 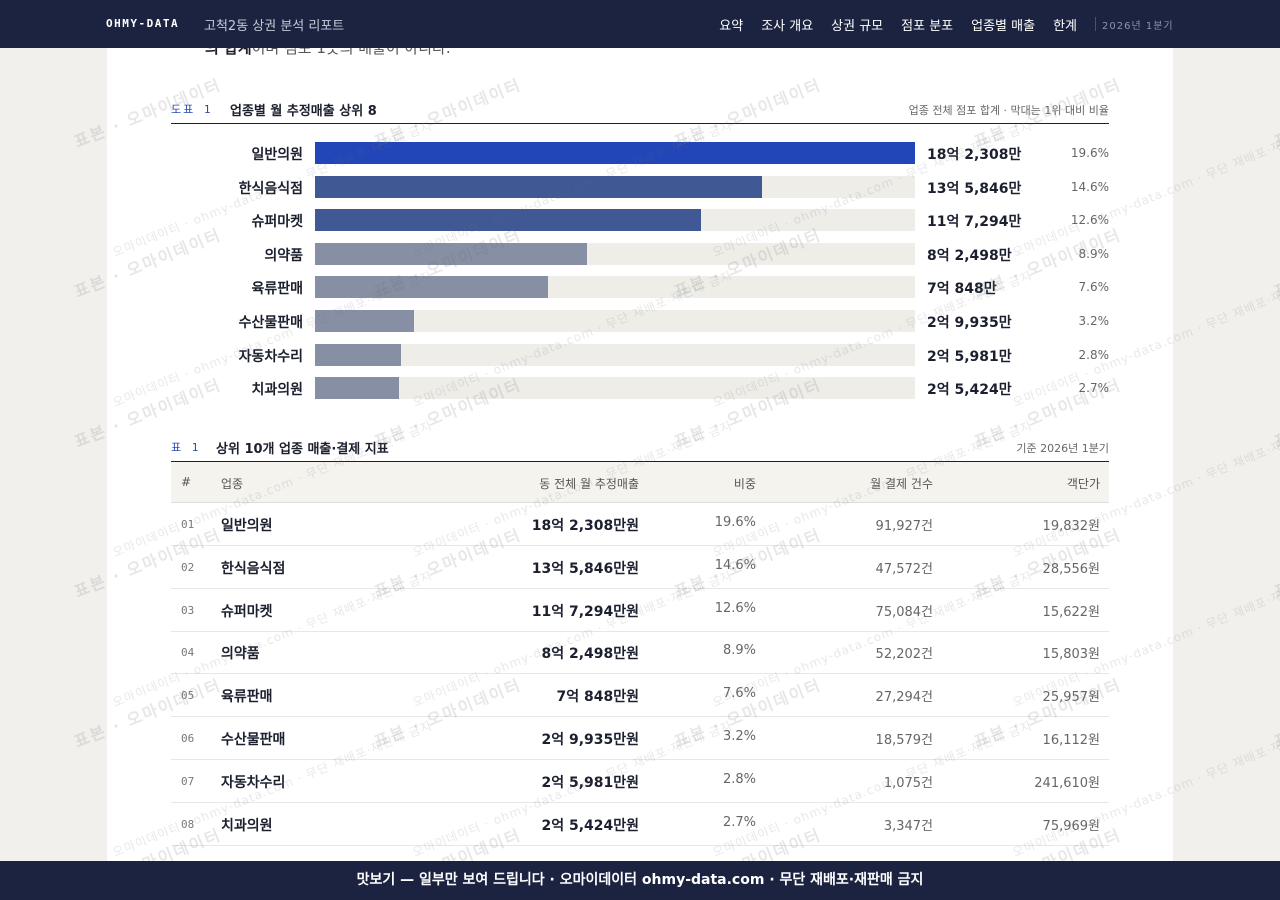 I want to click on bar-row: 수산물판매 2억 9,935만 3.2%, so click(x=640, y=321).